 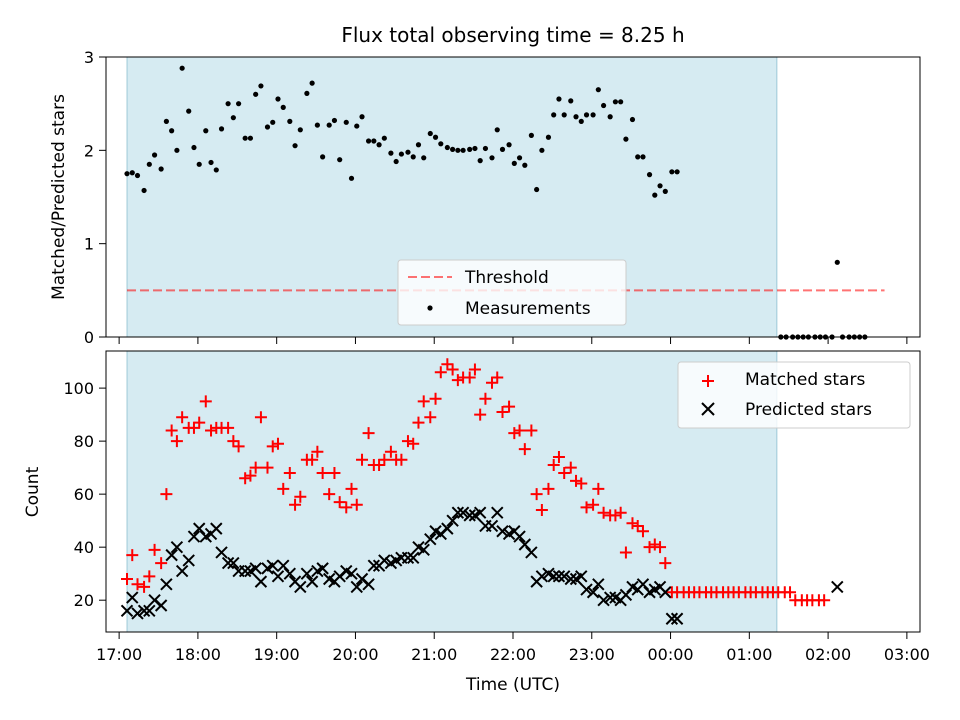 What do you see at coordinates (670, 654) in the screenshot?
I see `bottom-xtick-label: 00:00` at bounding box center [670, 654].